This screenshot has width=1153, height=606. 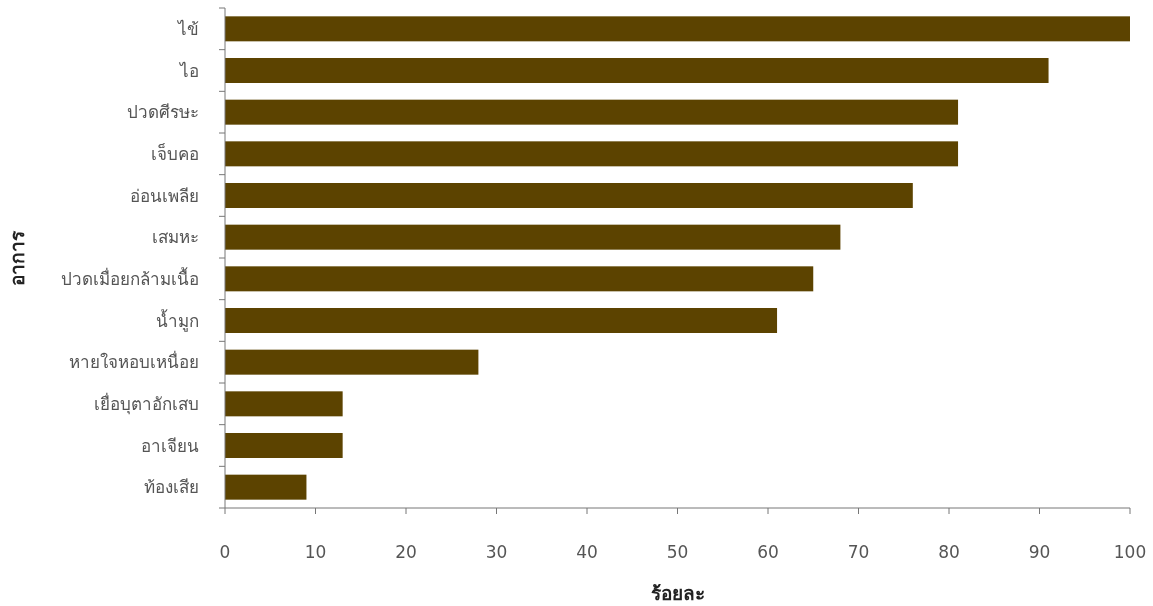 I want to click on y-tick-label: ไข้, so click(x=187, y=28).